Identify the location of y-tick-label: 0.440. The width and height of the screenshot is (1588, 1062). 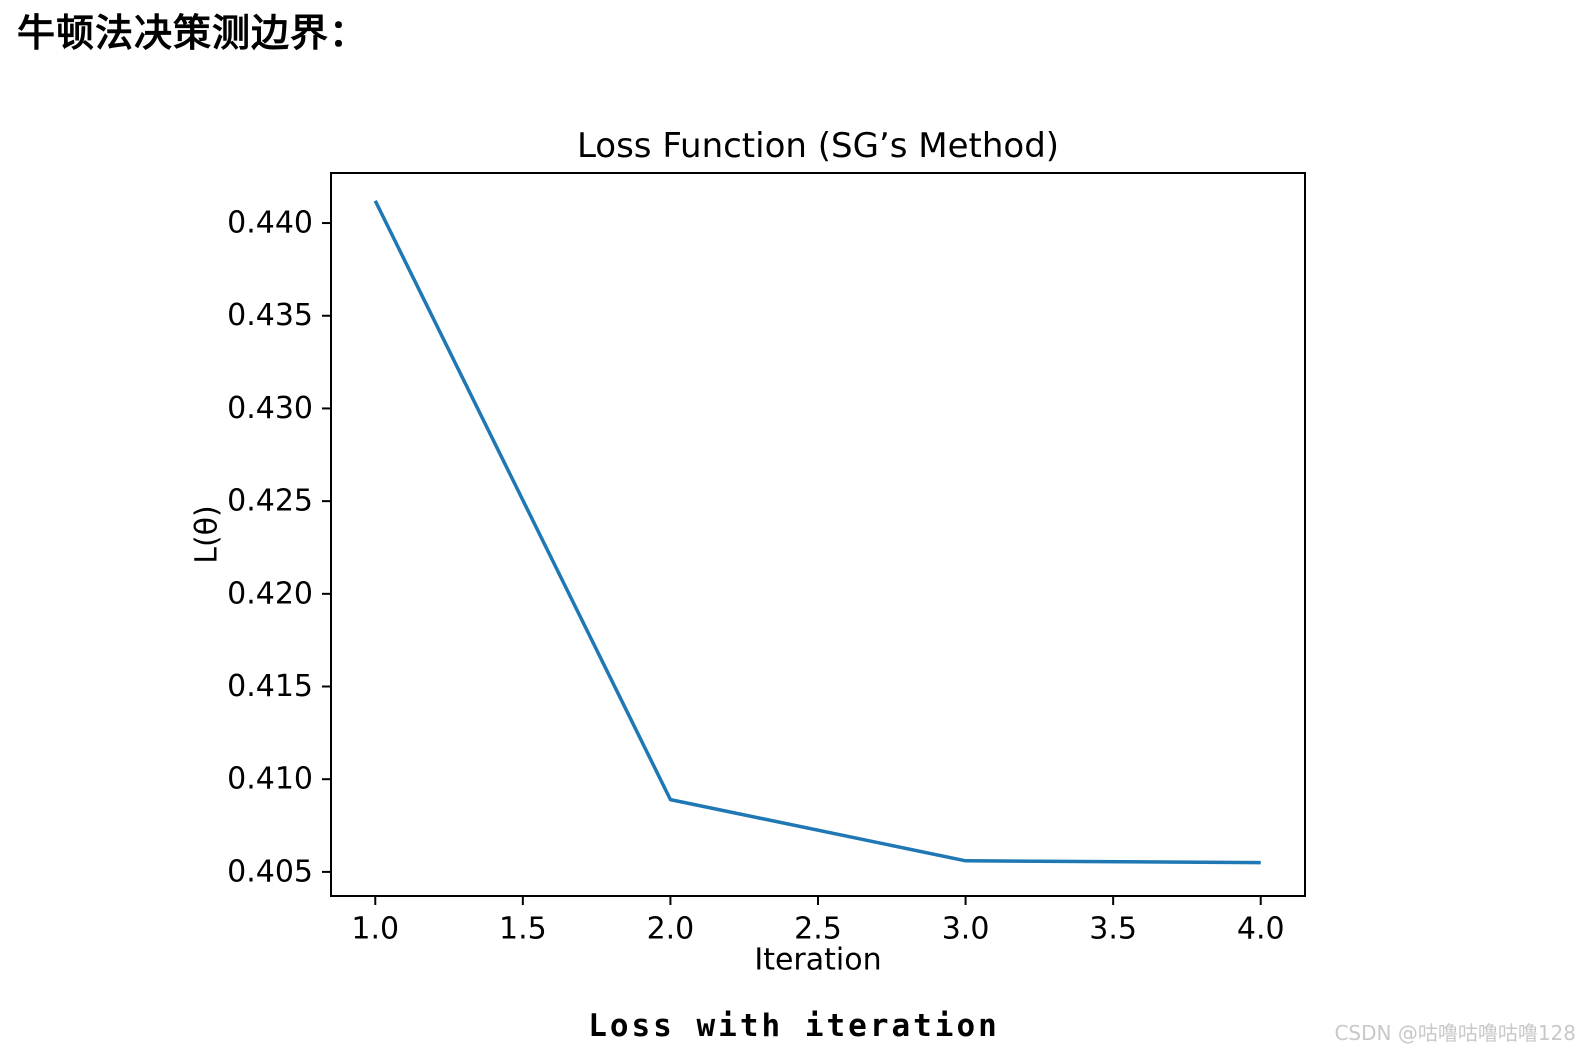
(270, 223).